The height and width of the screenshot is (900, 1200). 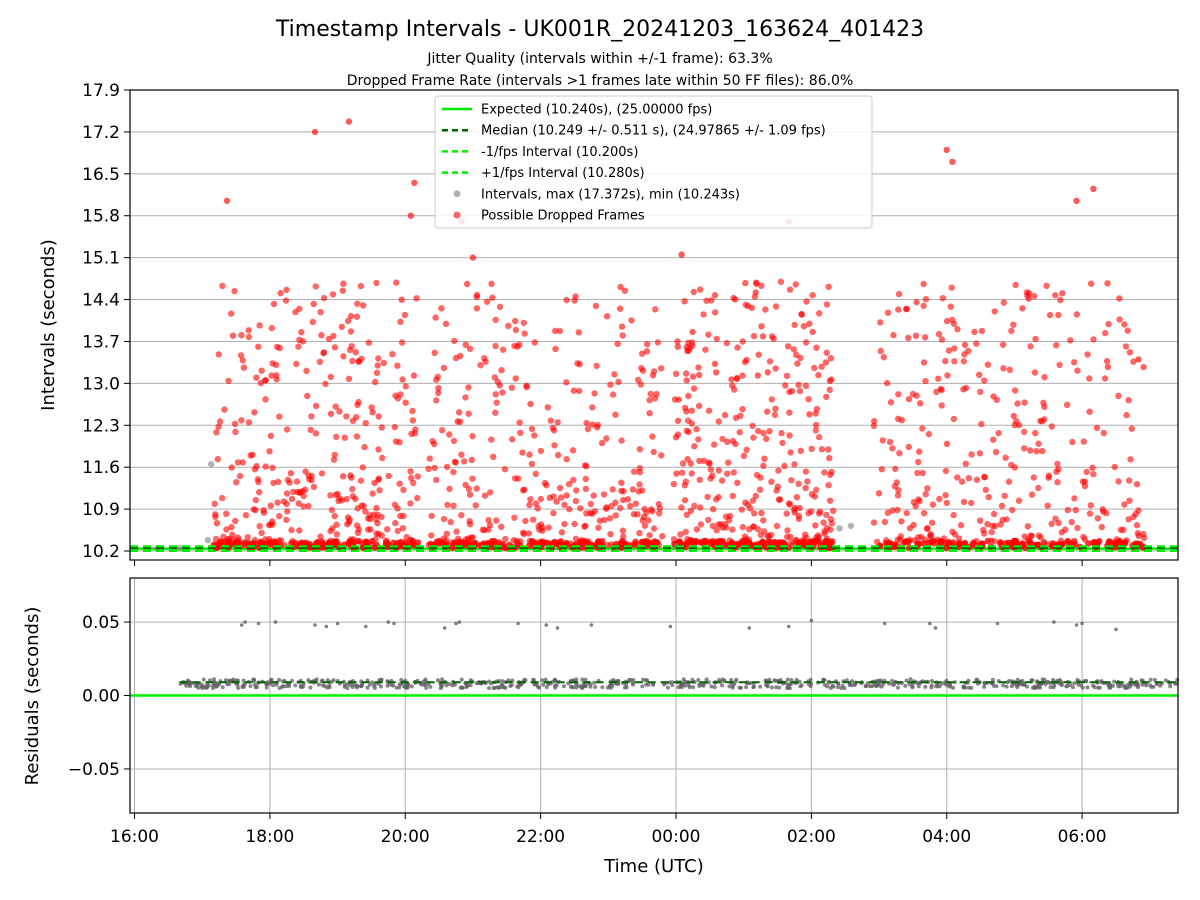 I want to click on intervals-ytick-label: 15.8, so click(x=101, y=217).